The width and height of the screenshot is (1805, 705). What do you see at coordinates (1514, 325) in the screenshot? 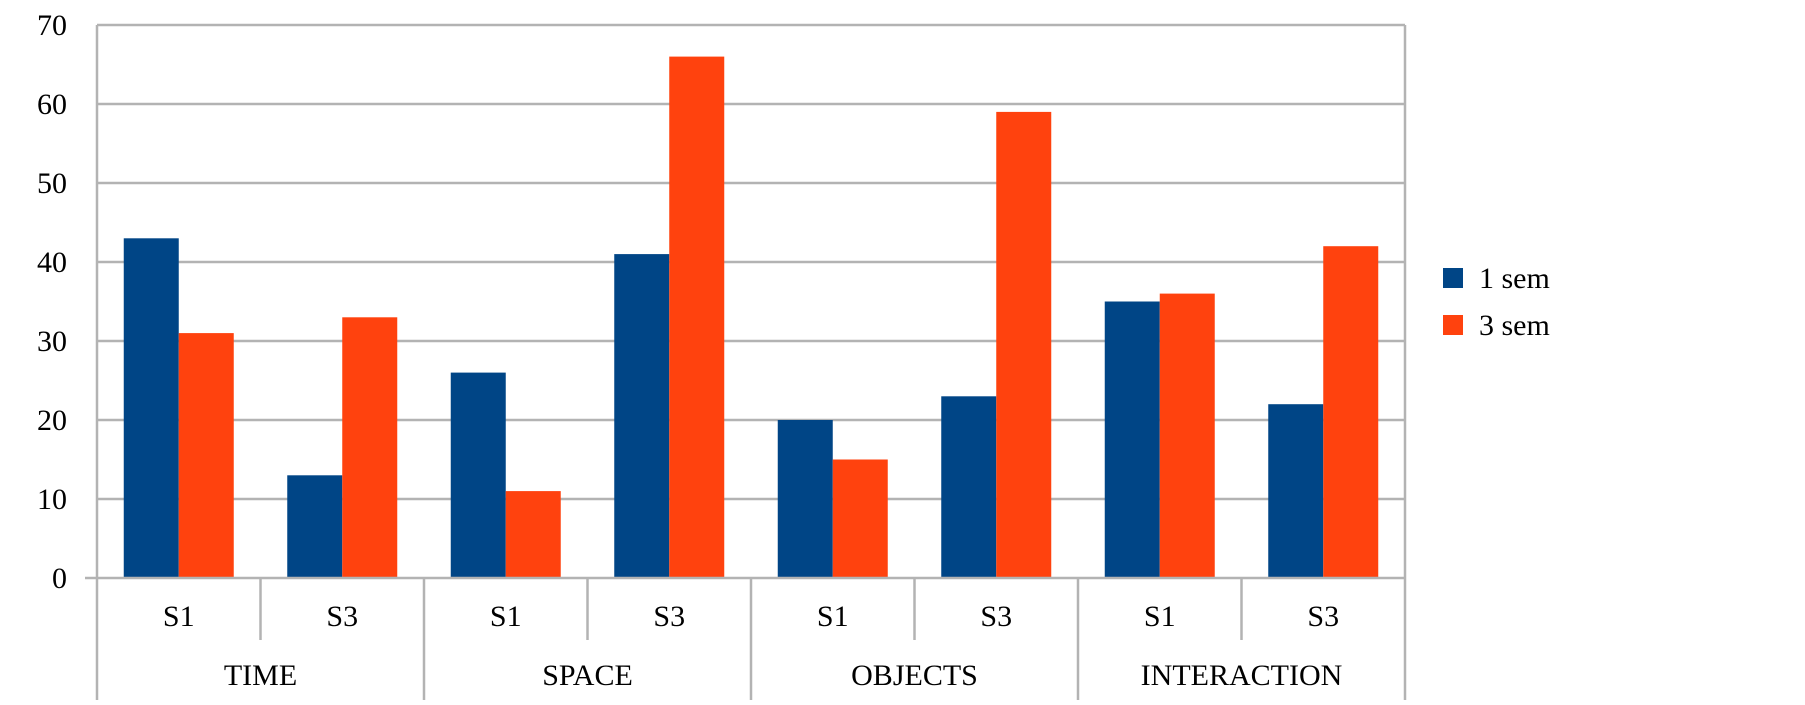
I see `legend-label: 3 sem` at bounding box center [1514, 325].